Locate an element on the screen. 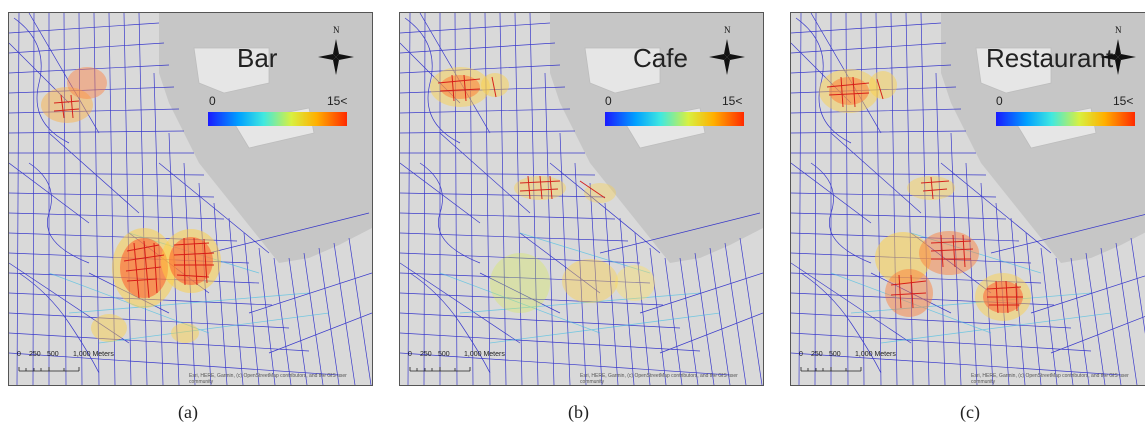  caption-a: (a) is located at coordinates (188, 412).